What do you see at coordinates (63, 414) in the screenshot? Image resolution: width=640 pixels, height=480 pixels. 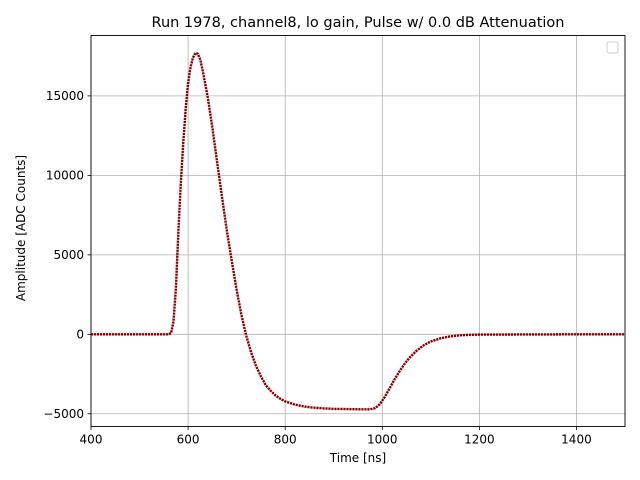 I see `y-tick-label: −5000` at bounding box center [63, 414].